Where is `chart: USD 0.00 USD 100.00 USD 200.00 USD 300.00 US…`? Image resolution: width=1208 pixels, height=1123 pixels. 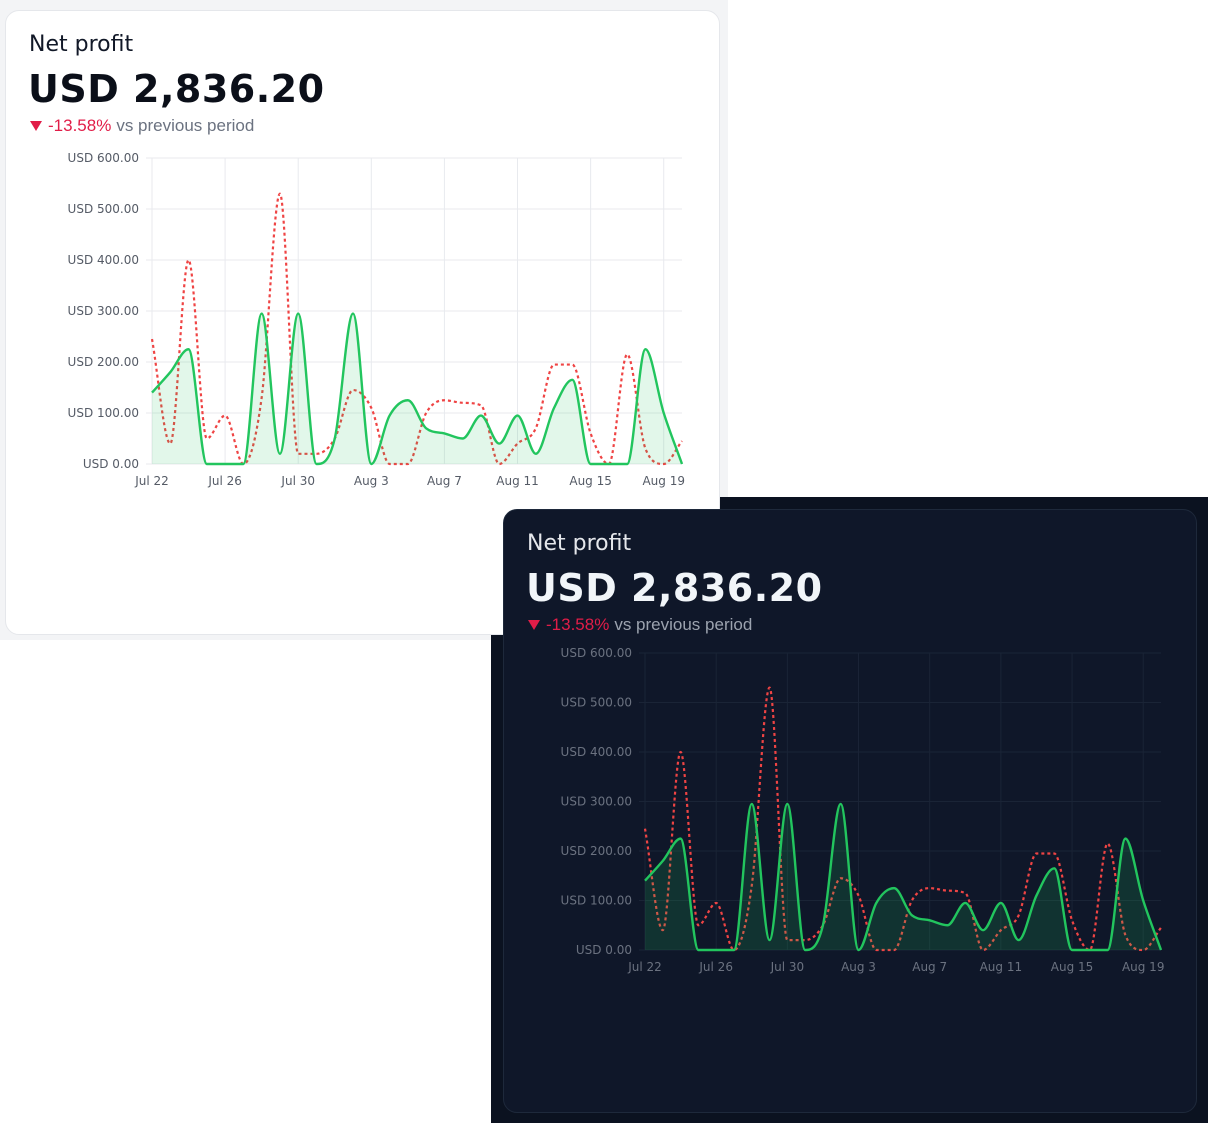
chart: USD 0.00 USD 100.00 USD 200.00 USD 300.00 US… is located at coordinates (863, 810).